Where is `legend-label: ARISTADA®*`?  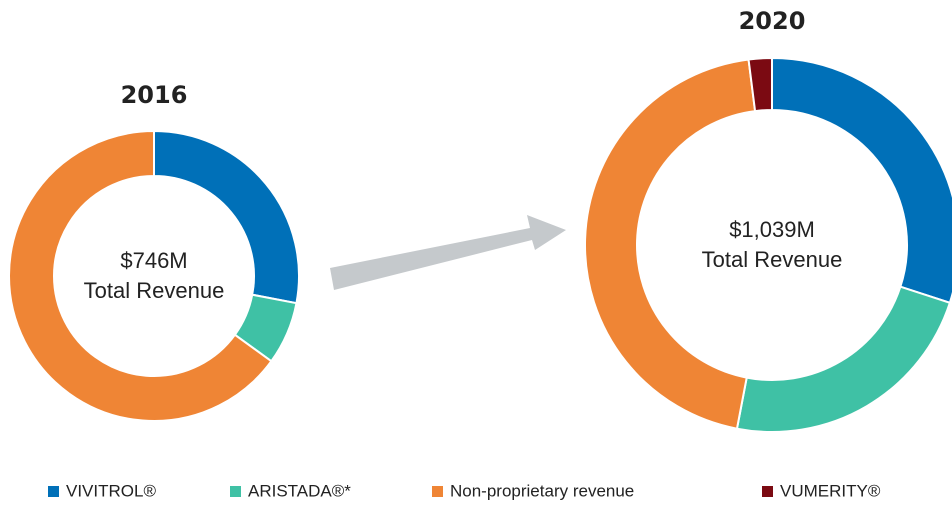 legend-label: ARISTADA®* is located at coordinates (299, 490).